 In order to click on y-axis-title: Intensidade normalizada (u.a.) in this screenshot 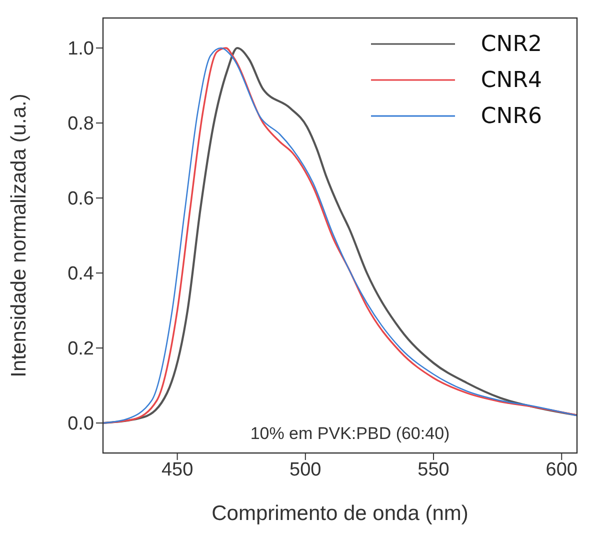, I will do `click(18, 236)`.